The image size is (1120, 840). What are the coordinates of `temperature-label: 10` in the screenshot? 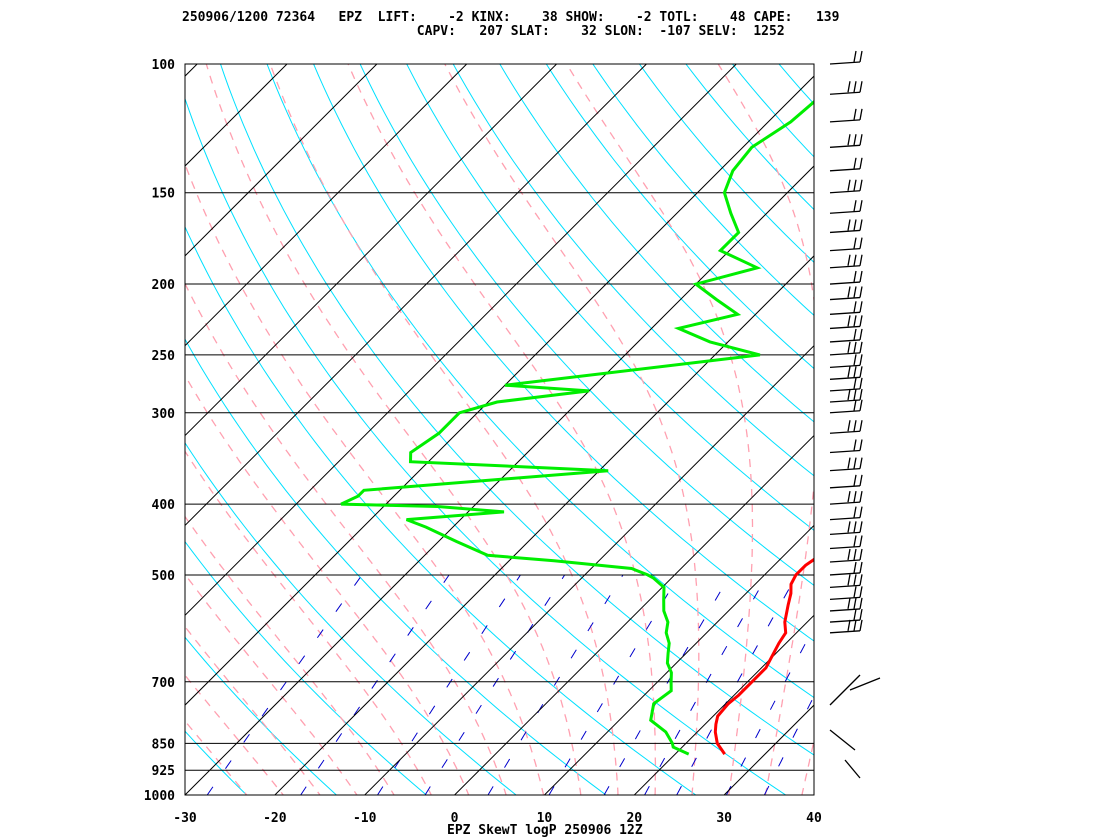 It's located at (545, 818).